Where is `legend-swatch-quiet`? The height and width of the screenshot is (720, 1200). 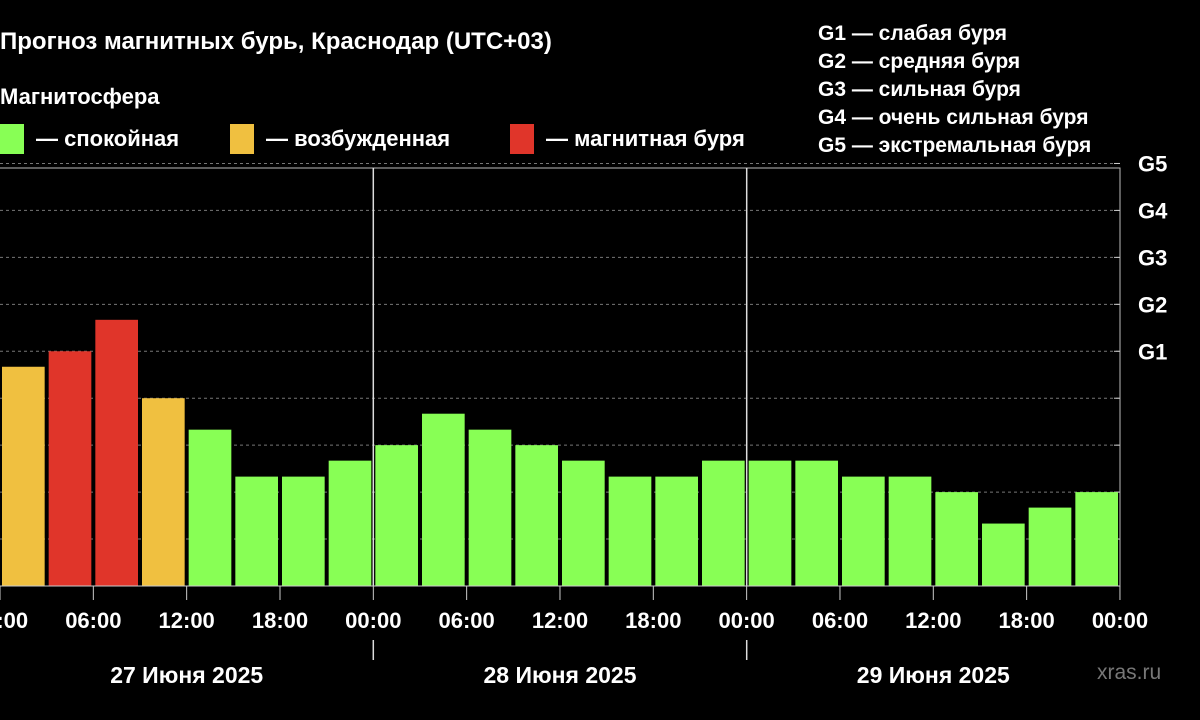
legend-swatch-quiet is located at coordinates (12, 139).